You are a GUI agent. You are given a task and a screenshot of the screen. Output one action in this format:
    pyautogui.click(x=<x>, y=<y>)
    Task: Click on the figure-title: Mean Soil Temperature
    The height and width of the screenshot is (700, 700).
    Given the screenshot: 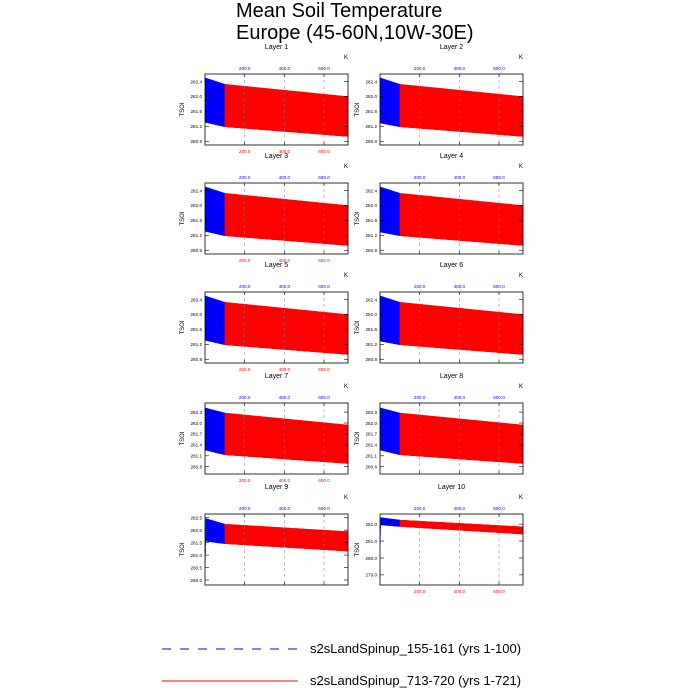 What is the action you would take?
    pyautogui.click(x=339, y=11)
    